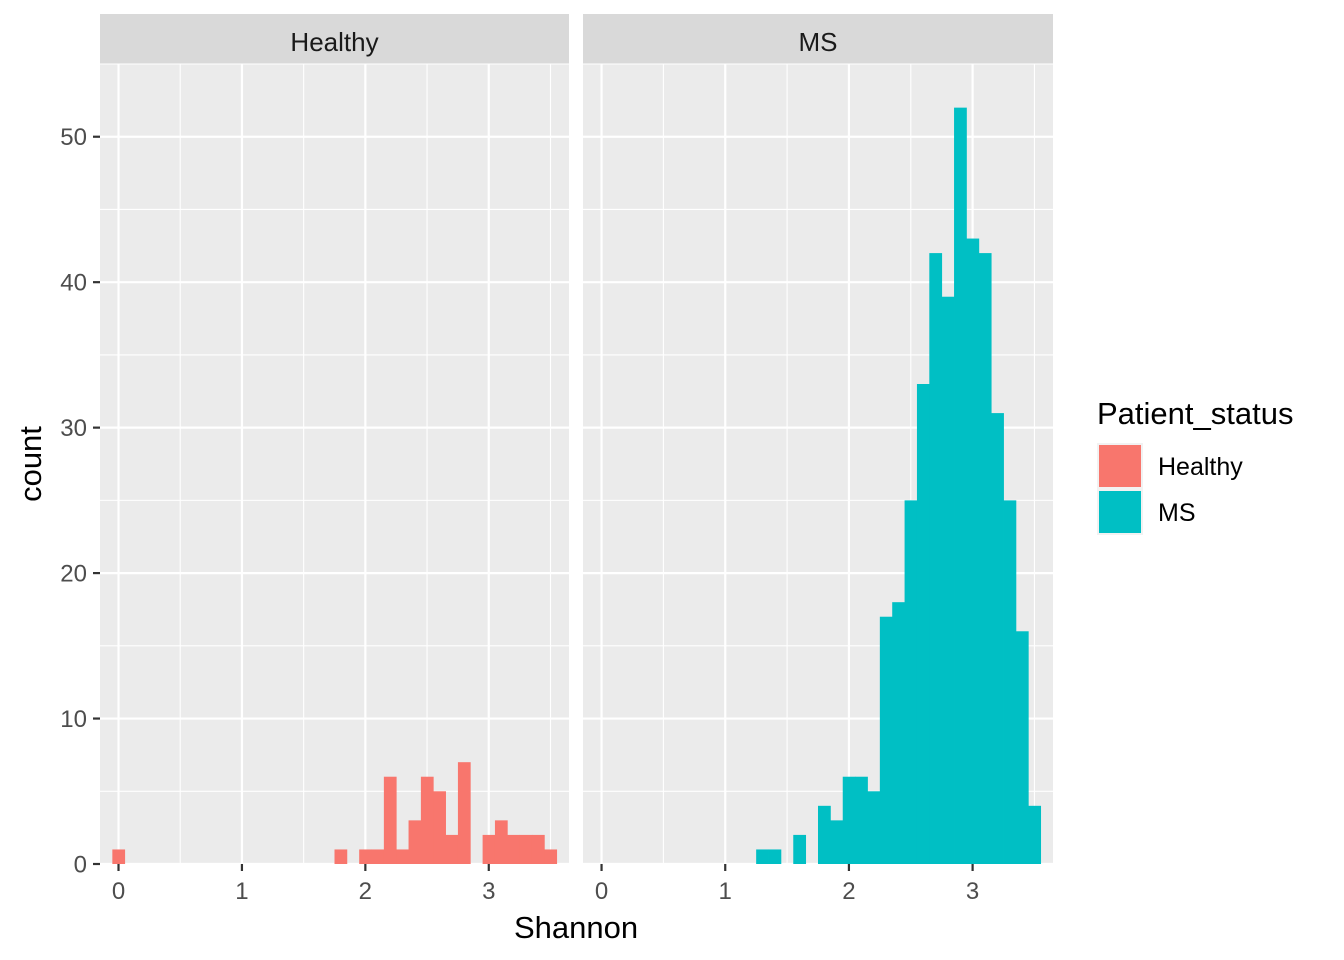  What do you see at coordinates (1195, 413) in the screenshot?
I see `legend-title: Patient_status` at bounding box center [1195, 413].